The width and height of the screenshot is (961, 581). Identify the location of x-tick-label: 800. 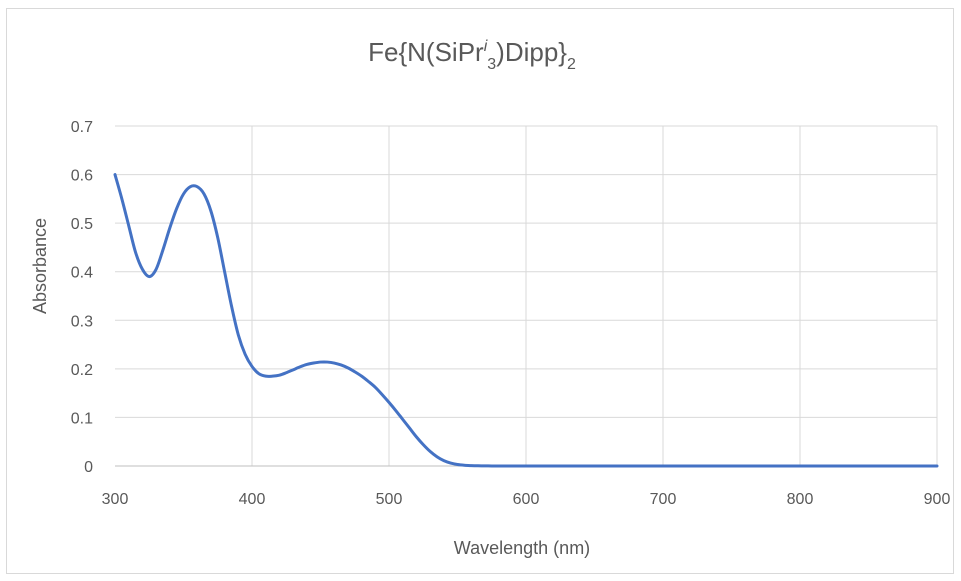
(800, 499).